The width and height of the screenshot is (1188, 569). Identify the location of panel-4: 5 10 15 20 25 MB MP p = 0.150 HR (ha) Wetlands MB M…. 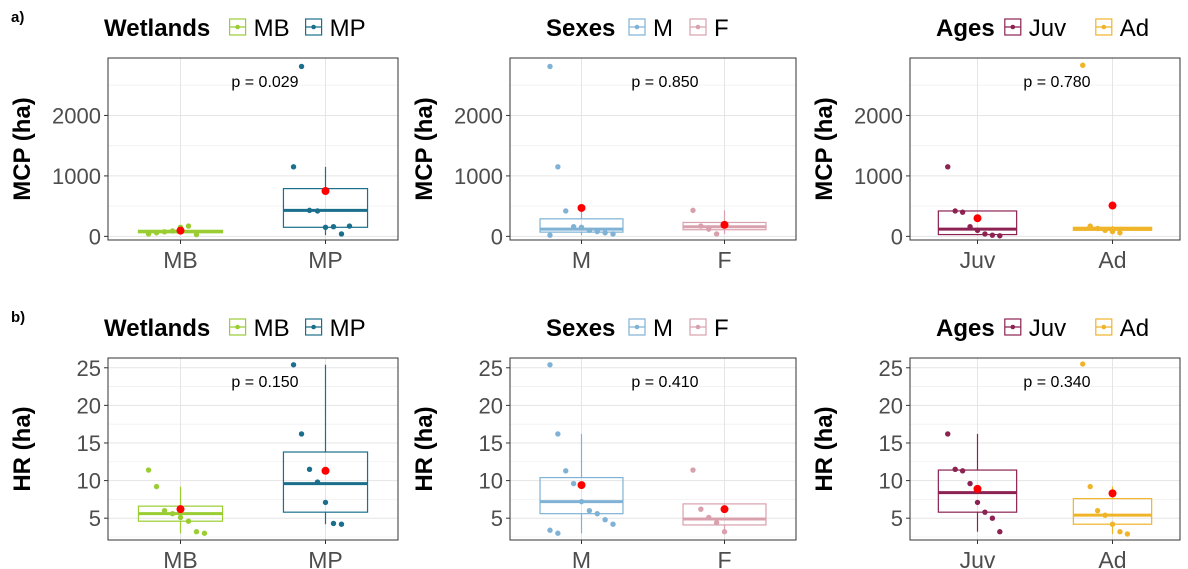
(204, 442).